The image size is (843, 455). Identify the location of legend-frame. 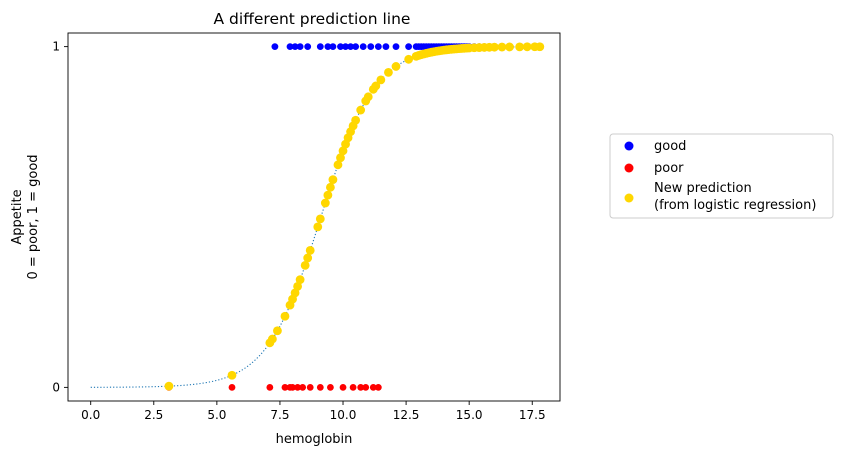
(721, 176).